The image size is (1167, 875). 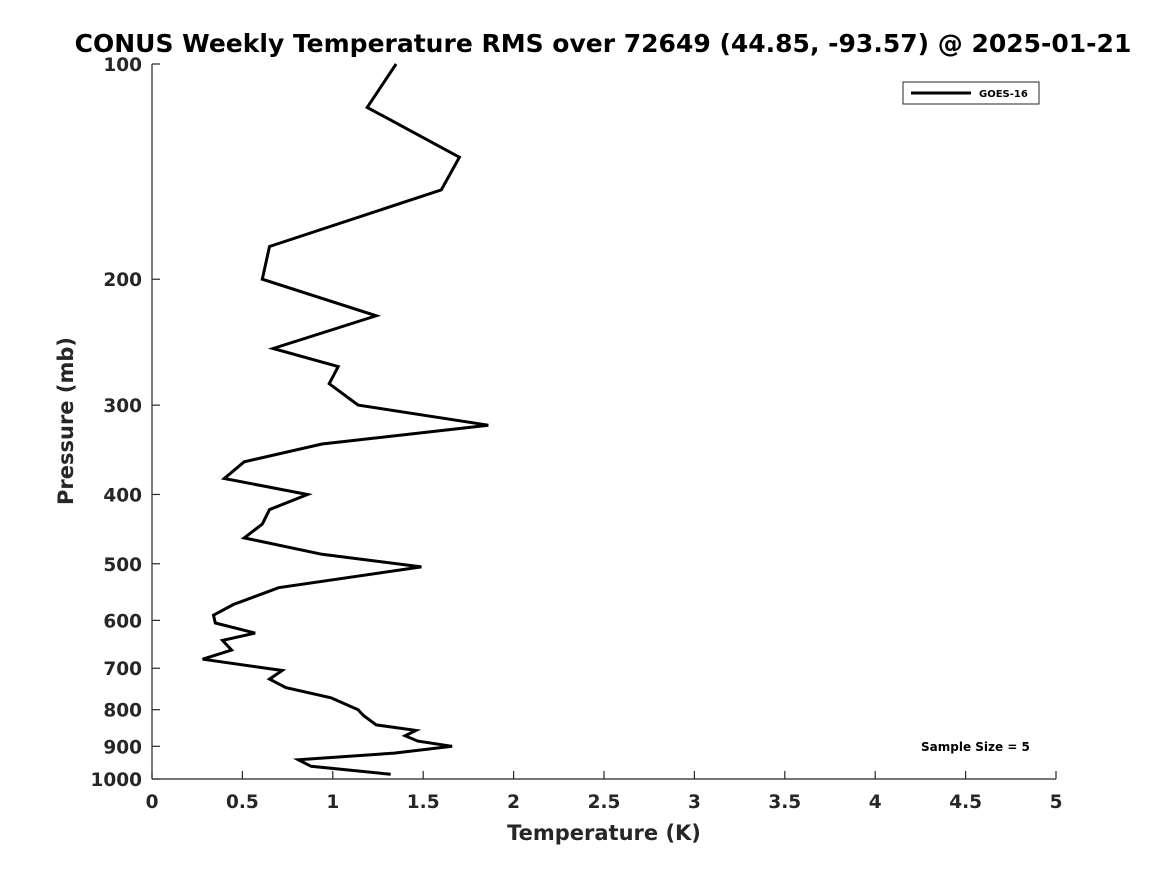 I want to click on x-tick-label: 3, so click(x=694, y=802).